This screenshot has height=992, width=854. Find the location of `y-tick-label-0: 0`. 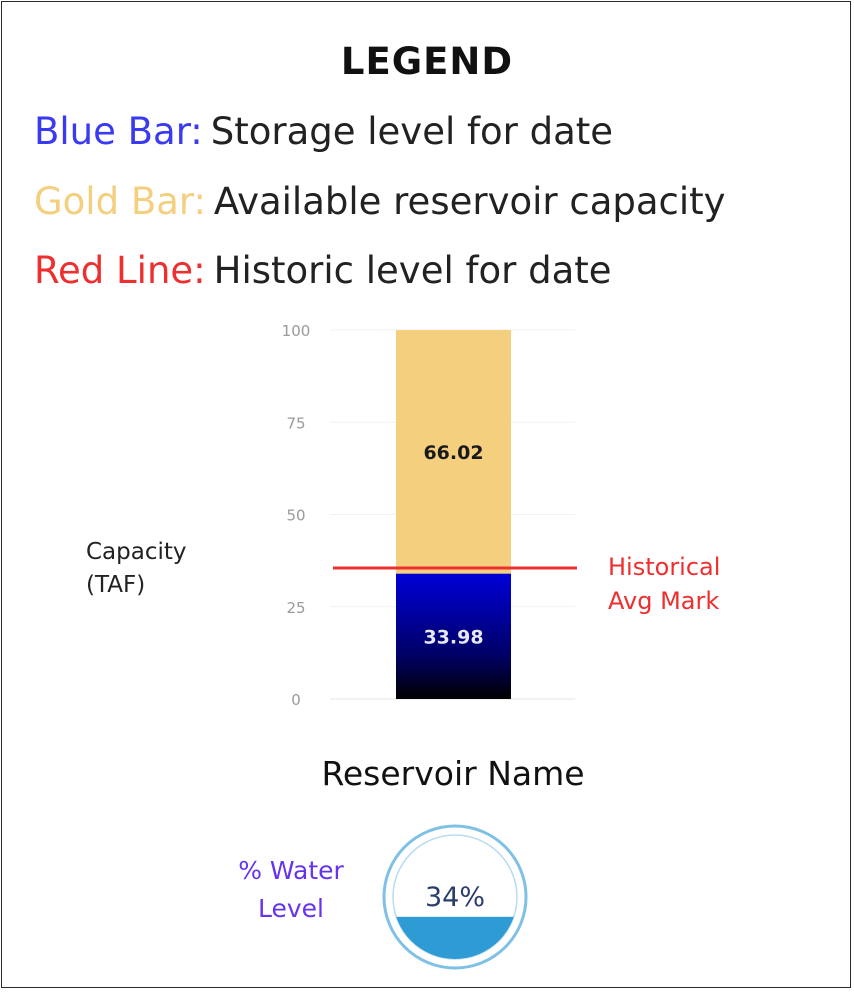

y-tick-label-0: 0 is located at coordinates (296, 700).